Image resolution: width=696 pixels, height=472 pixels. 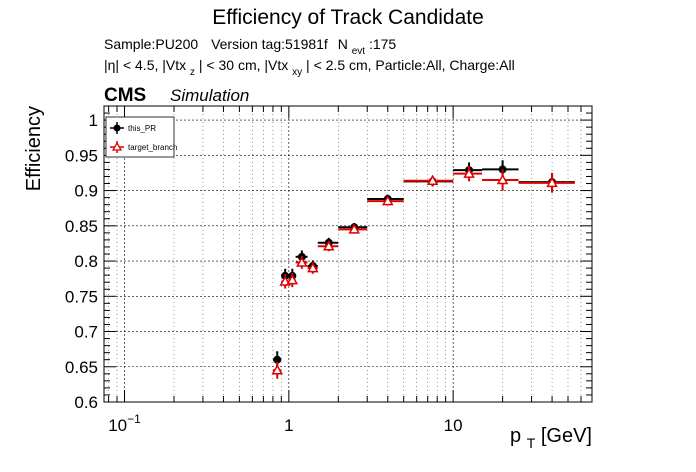 I want to click on x-tick-labels: 10−1 1 10, so click(x=285, y=423).